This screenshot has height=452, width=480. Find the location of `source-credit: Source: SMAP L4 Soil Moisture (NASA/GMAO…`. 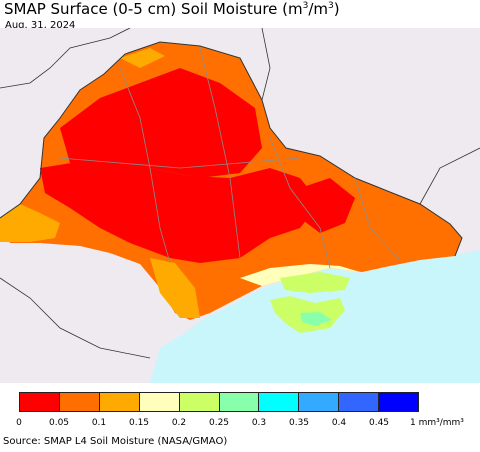

source-credit: Source: SMAP L4 Soil Moisture (NASA/GMAO… is located at coordinates (115, 441).